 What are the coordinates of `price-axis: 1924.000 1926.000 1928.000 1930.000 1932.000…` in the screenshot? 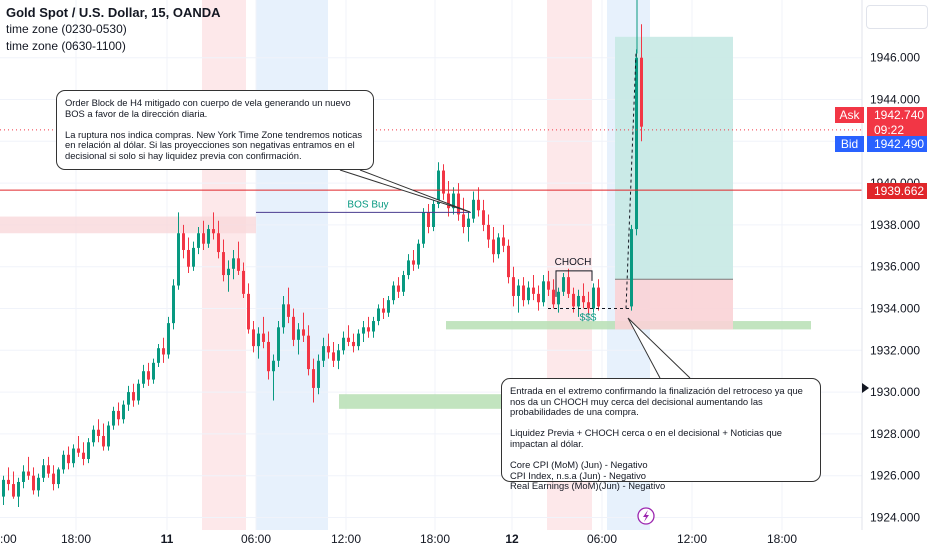 It's located at (890, 265).